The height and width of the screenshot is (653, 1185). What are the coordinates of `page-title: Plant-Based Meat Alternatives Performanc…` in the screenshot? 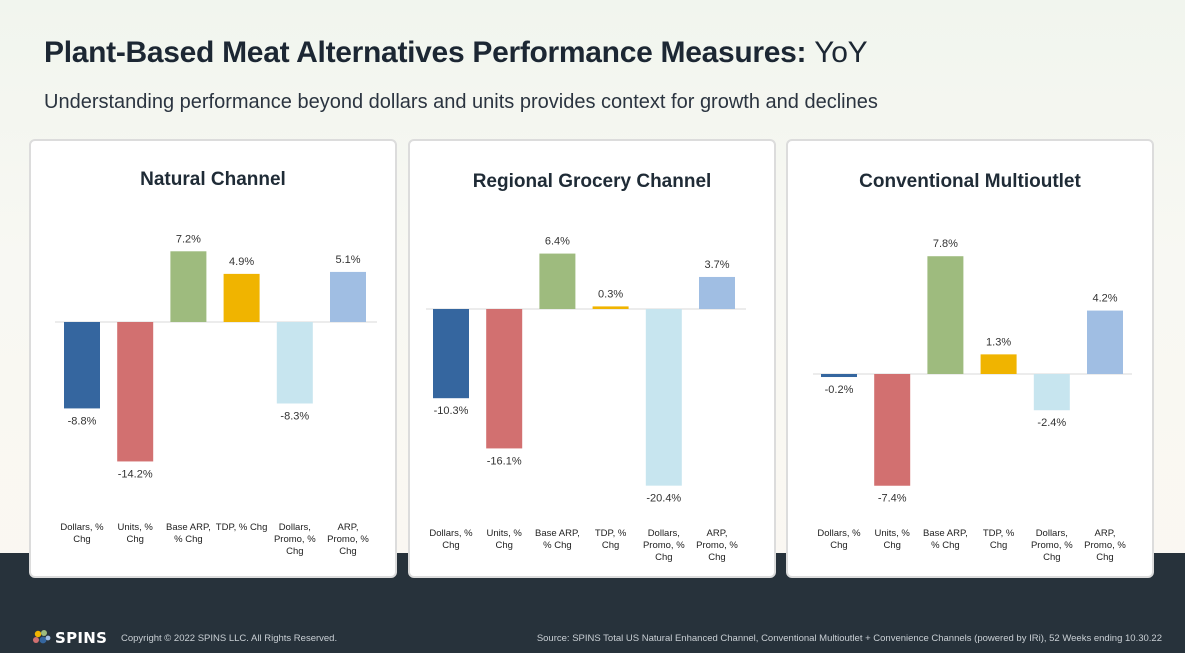 It's located at (456, 53).